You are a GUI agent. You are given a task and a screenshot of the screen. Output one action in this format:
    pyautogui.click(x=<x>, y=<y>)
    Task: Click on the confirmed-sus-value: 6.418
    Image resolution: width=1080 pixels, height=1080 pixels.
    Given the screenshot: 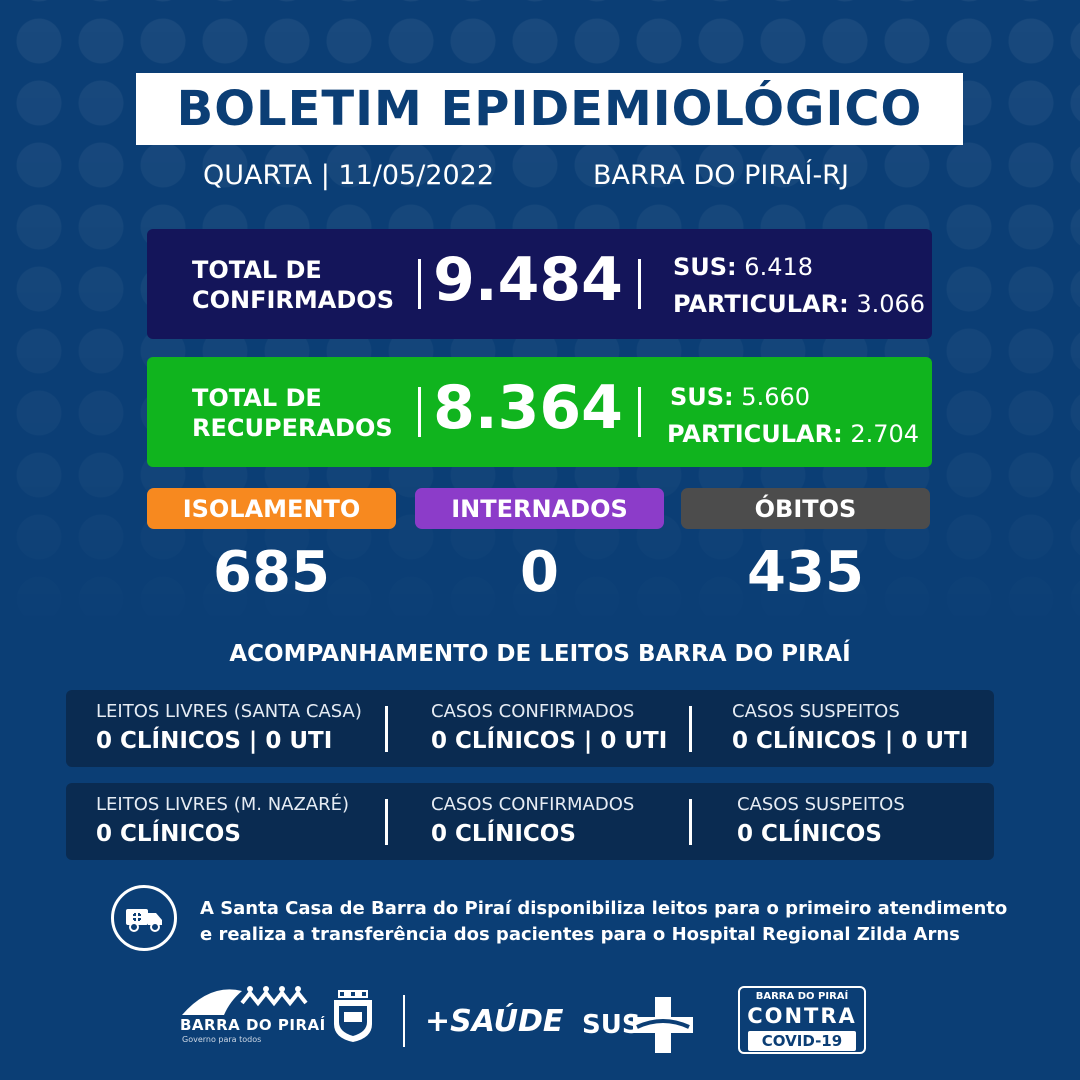 What is the action you would take?
    pyautogui.click(x=779, y=267)
    